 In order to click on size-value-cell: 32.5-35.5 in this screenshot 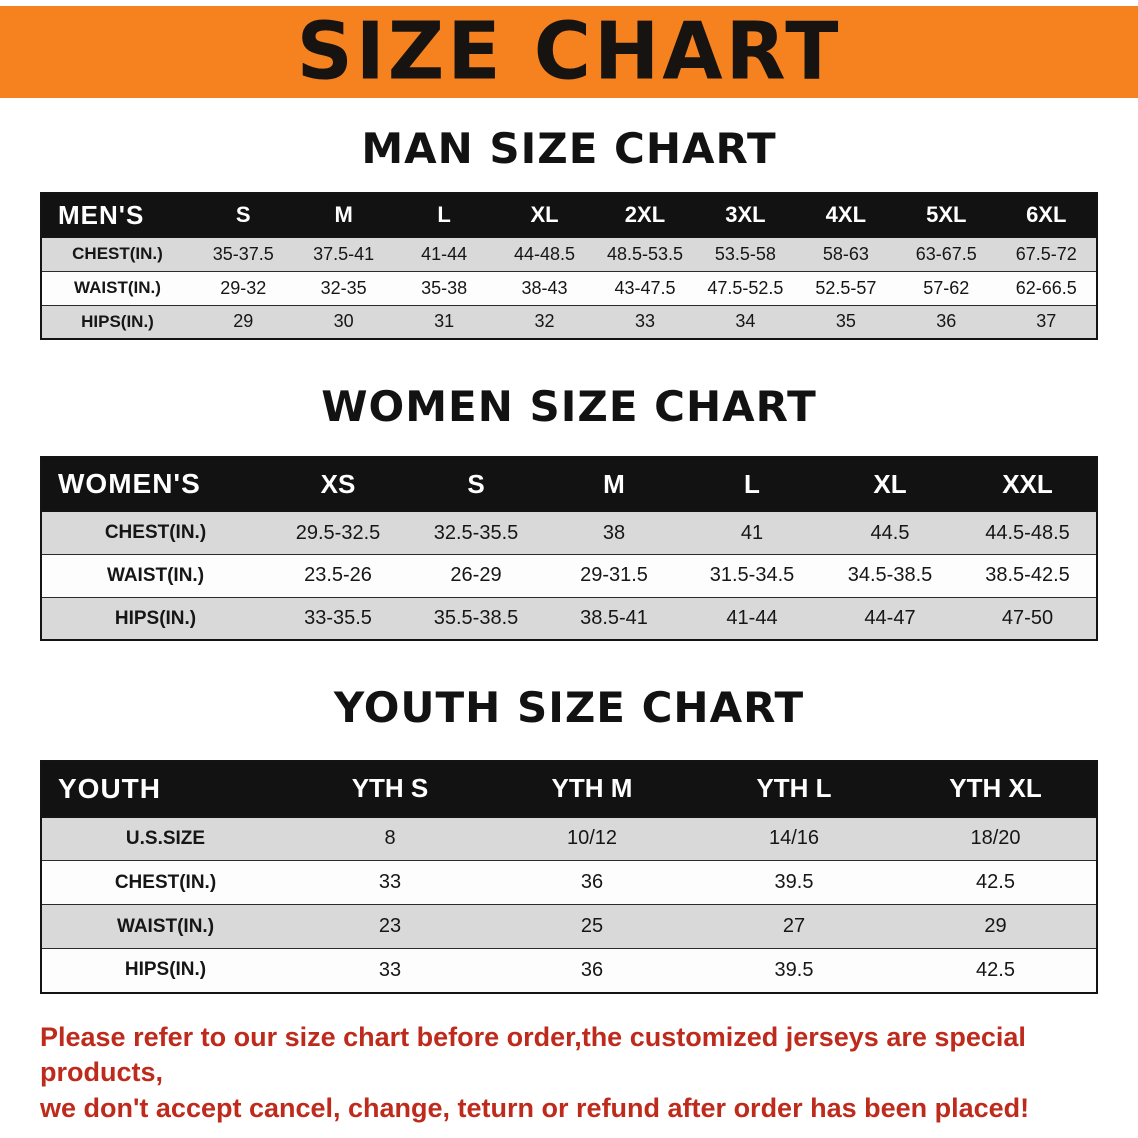, I will do `click(476, 532)`.